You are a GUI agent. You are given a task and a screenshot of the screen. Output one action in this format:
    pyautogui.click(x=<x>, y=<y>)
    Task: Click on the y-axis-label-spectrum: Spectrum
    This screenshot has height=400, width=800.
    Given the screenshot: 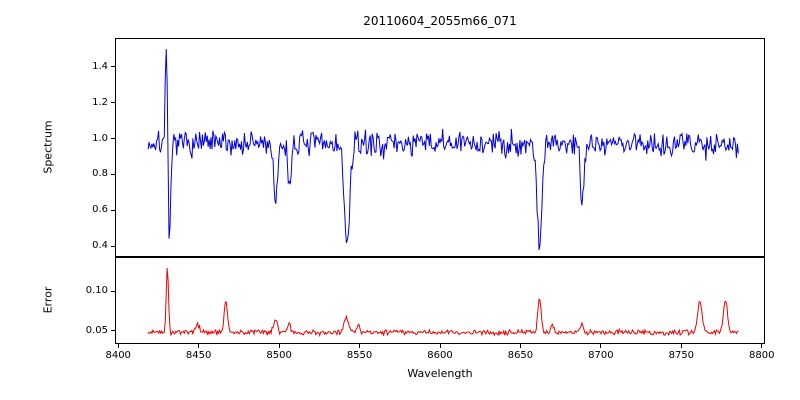 What is the action you would take?
    pyautogui.click(x=48, y=147)
    